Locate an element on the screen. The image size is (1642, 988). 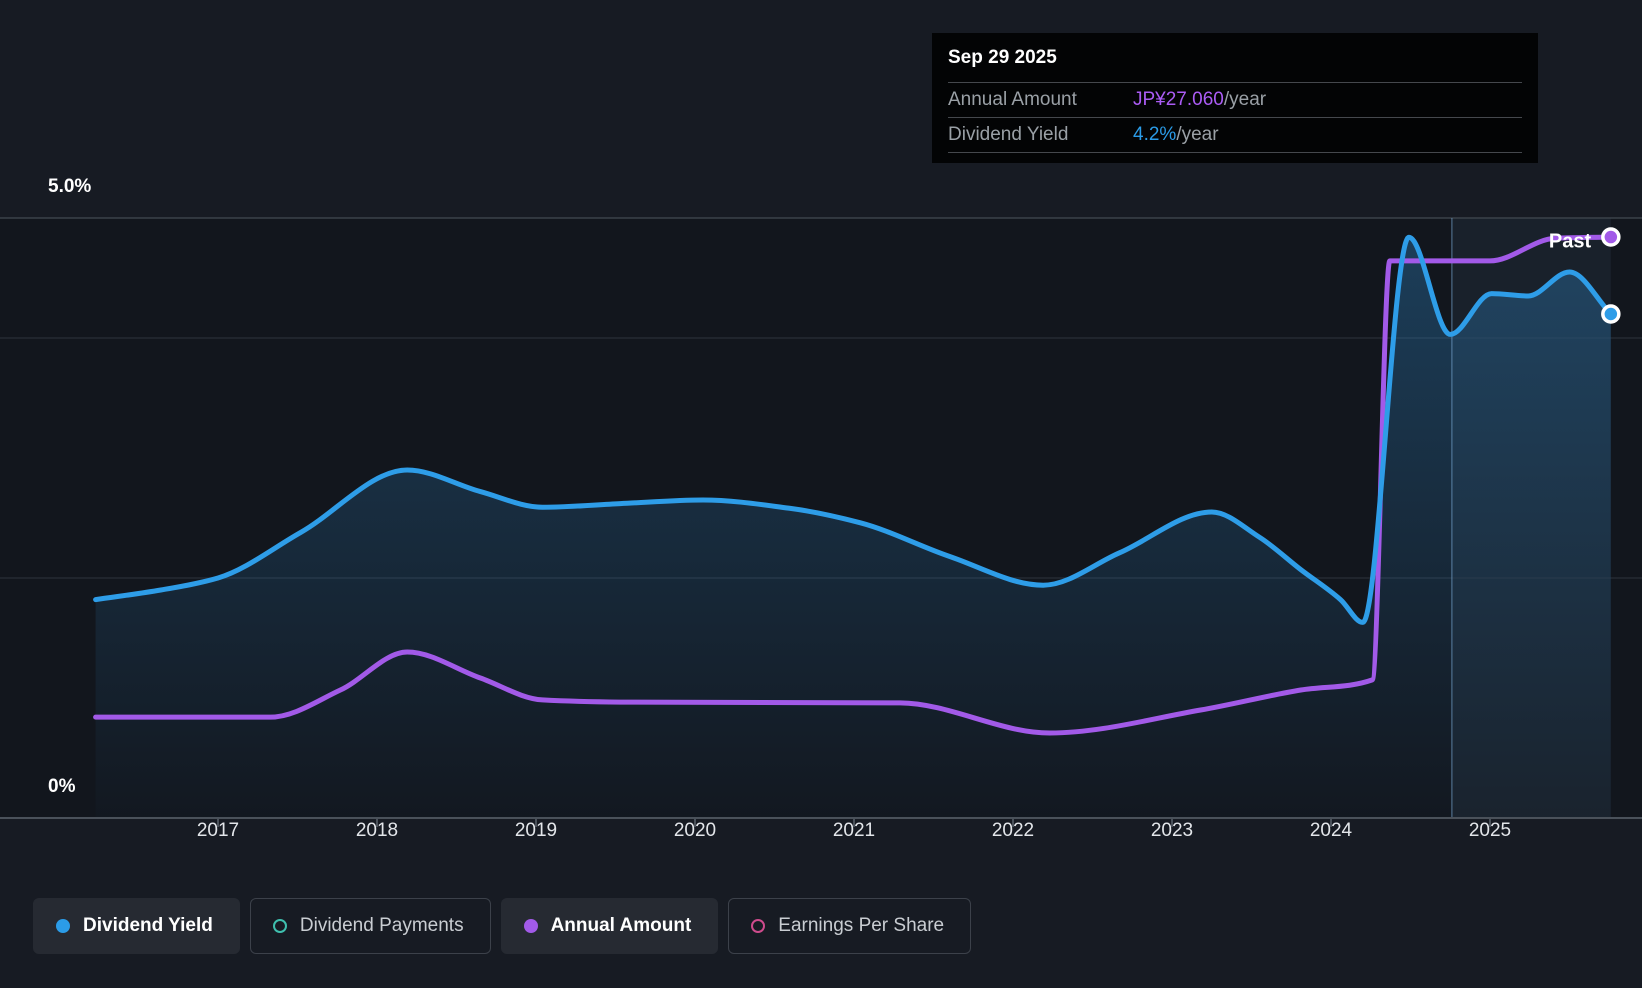
y-axis-label-top: 5.0% is located at coordinates (70, 186).